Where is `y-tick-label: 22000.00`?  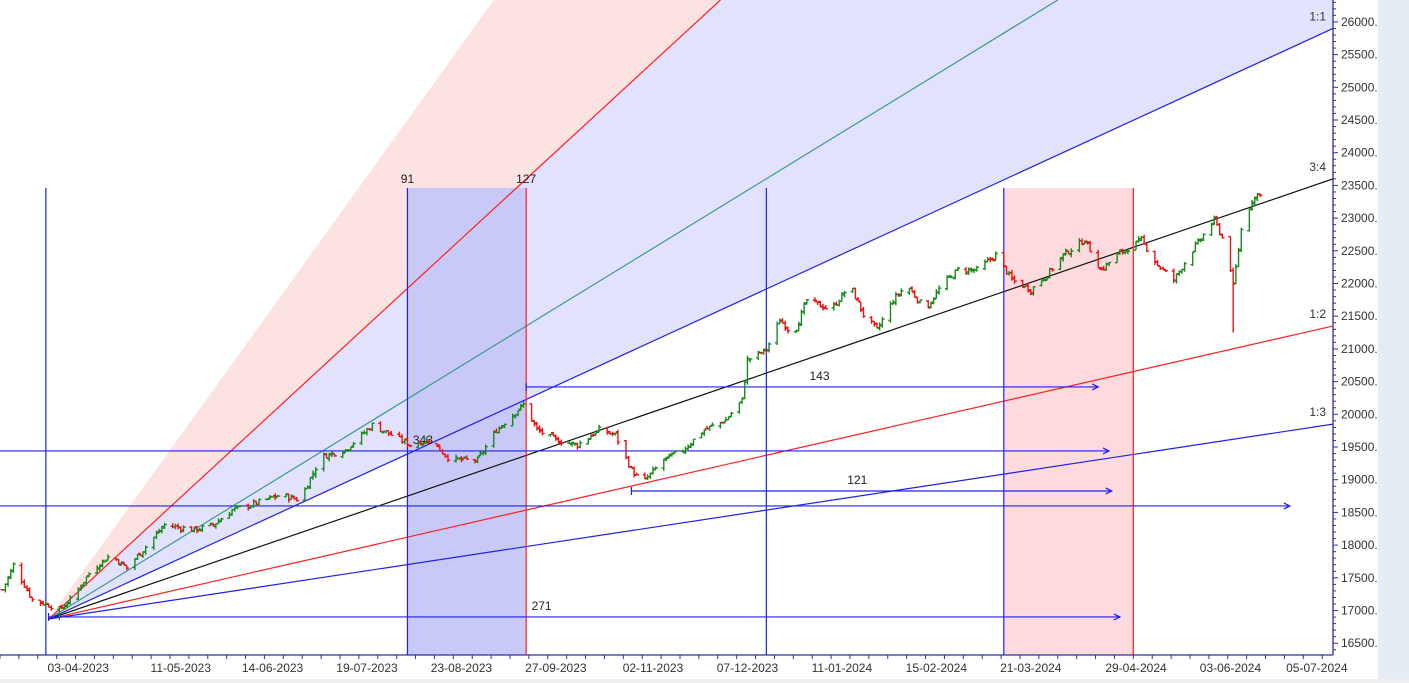 y-tick-label: 22000.00 is located at coordinates (1359, 284).